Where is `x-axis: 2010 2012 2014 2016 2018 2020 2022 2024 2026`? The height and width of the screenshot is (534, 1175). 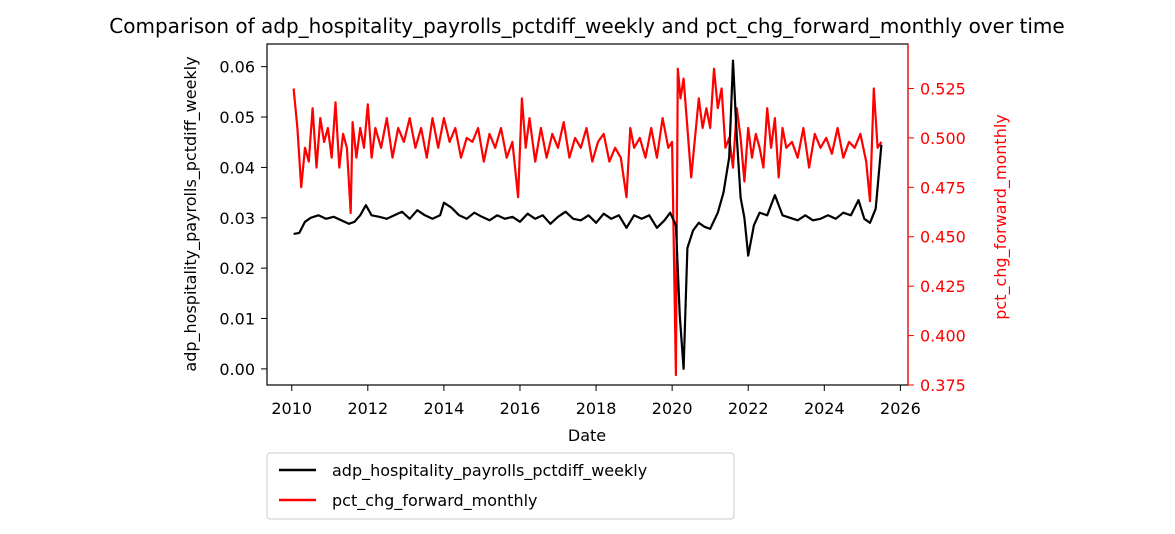 x-axis: 2010 2012 2014 2016 2018 2020 2022 2024 2026 is located at coordinates (596, 401).